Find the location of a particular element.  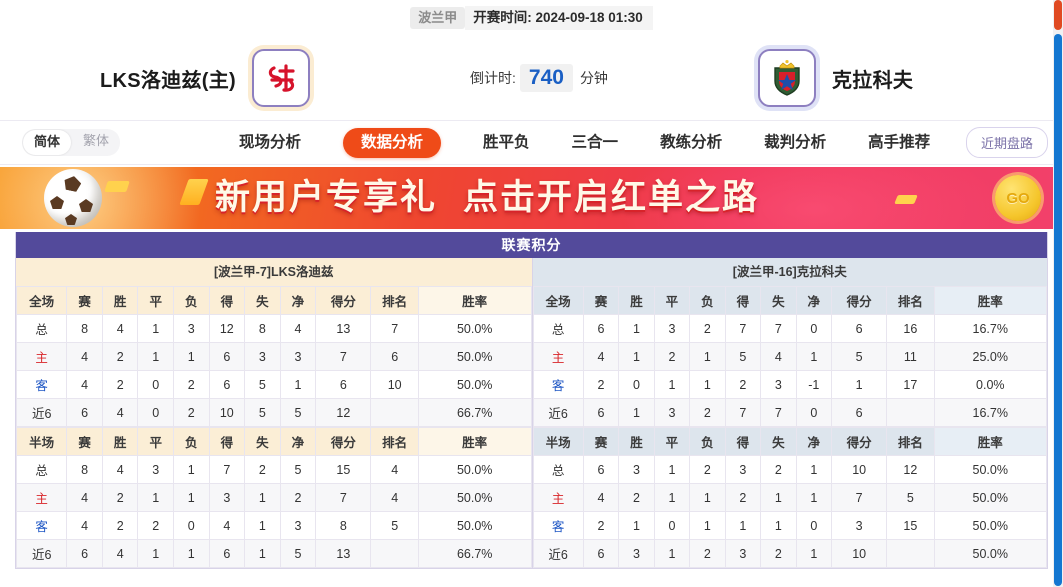

lang-traditional-option: 繁体 is located at coordinates (96, 141).